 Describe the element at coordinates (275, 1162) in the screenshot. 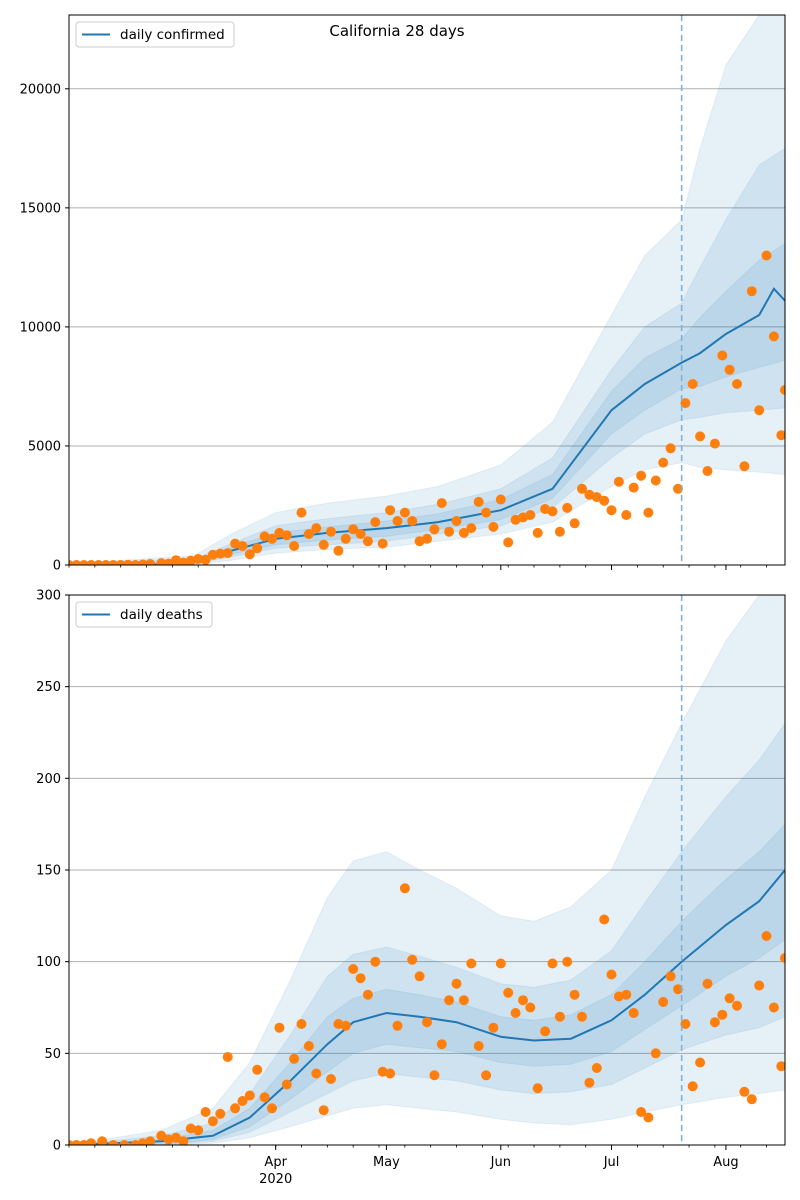

I see `x-tick-label: Apr` at that location.